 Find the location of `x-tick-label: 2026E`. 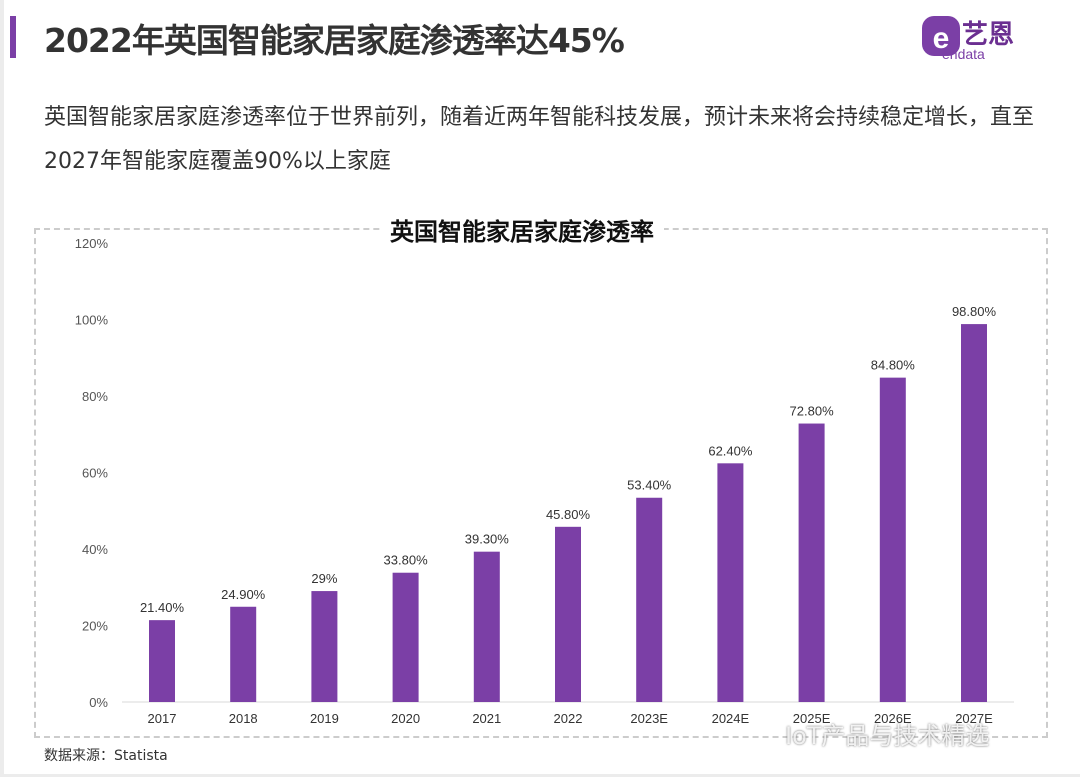

x-tick-label: 2026E is located at coordinates (893, 718).